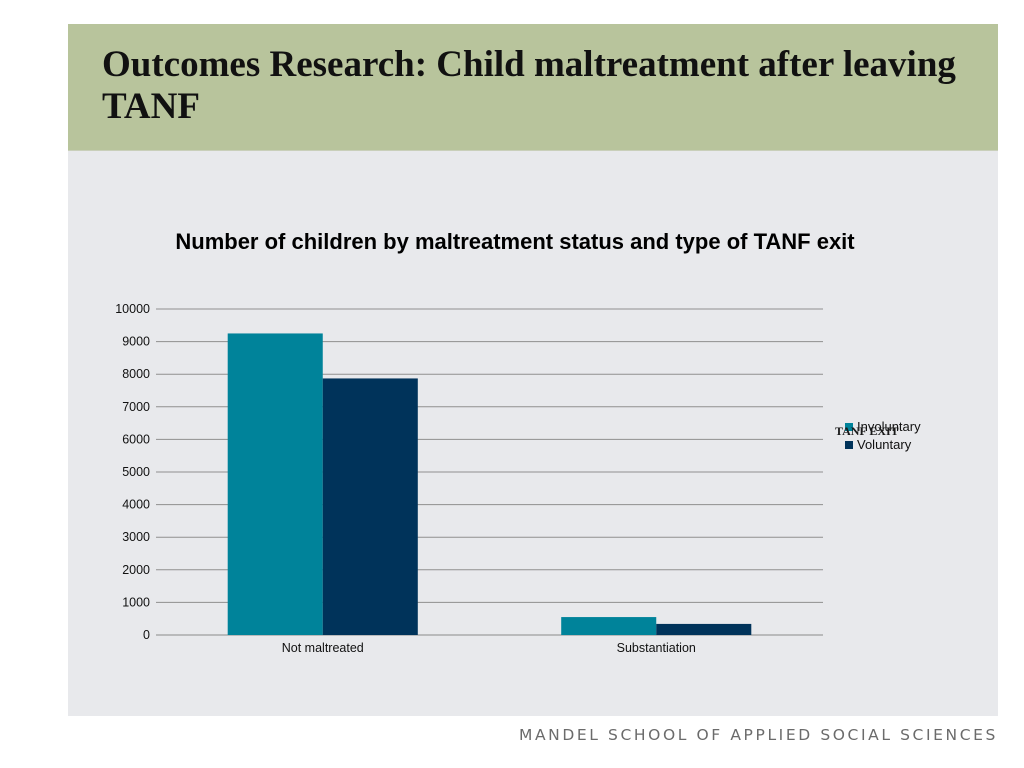  I want to click on y-tick-label: 9000, so click(136, 342).